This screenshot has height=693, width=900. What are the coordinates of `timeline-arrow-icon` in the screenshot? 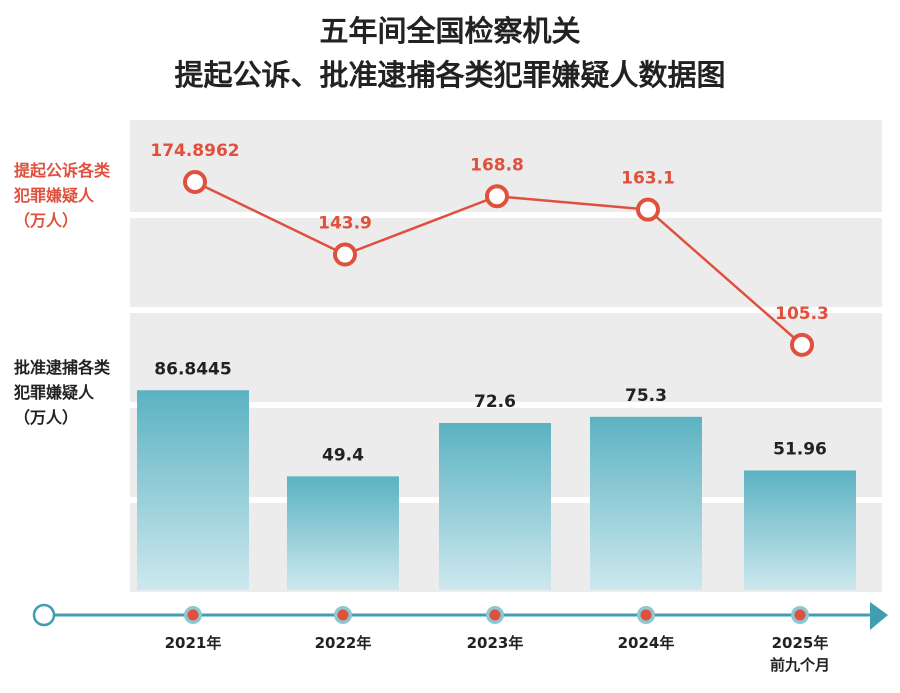 It's located at (879, 616).